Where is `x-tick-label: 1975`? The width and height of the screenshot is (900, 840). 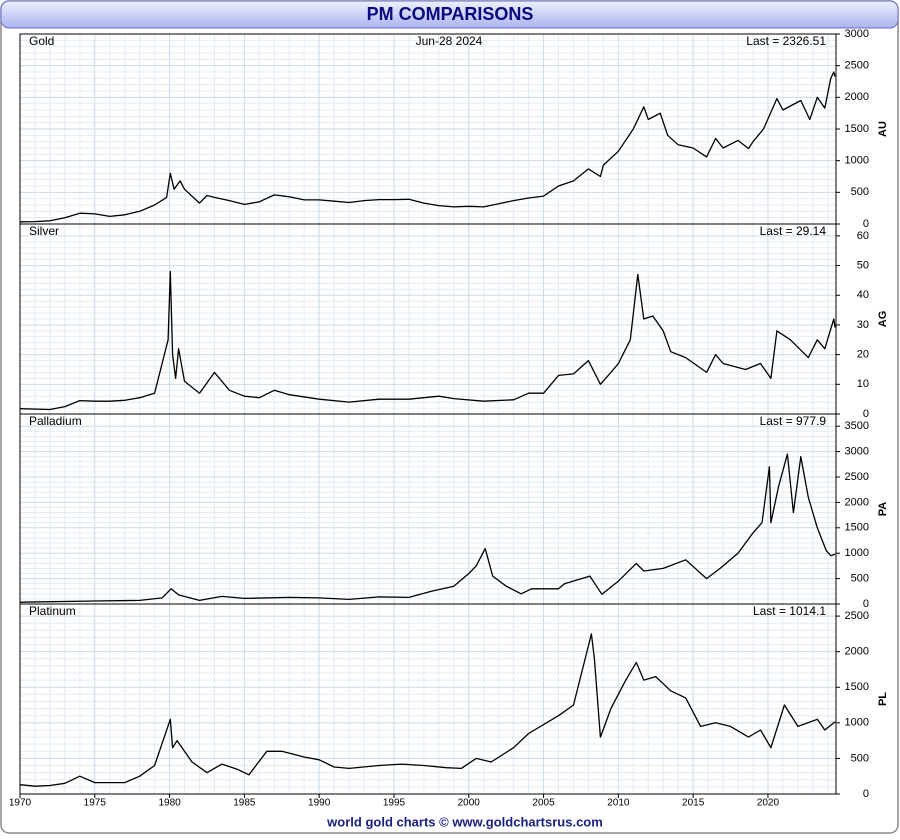
x-tick-label: 1975 is located at coordinates (95, 803).